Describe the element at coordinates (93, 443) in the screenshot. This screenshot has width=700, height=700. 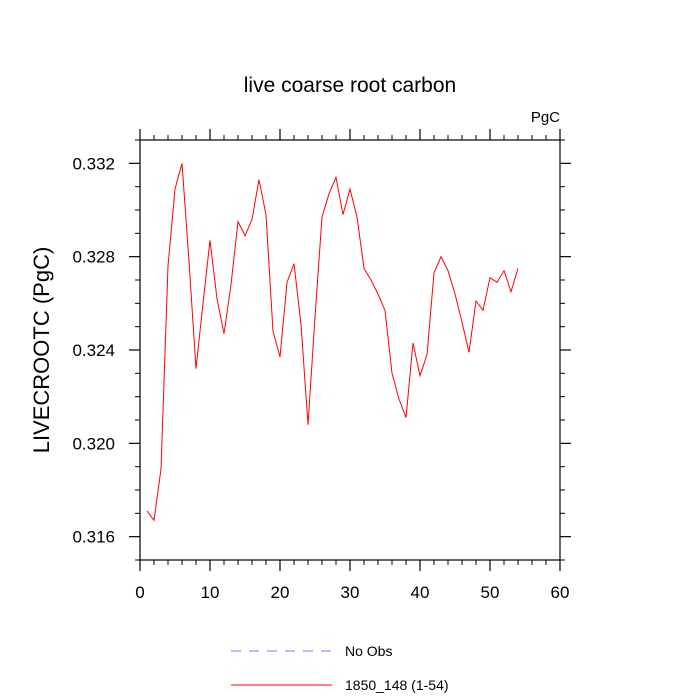
I see `y-tick-label: 0.320` at that location.